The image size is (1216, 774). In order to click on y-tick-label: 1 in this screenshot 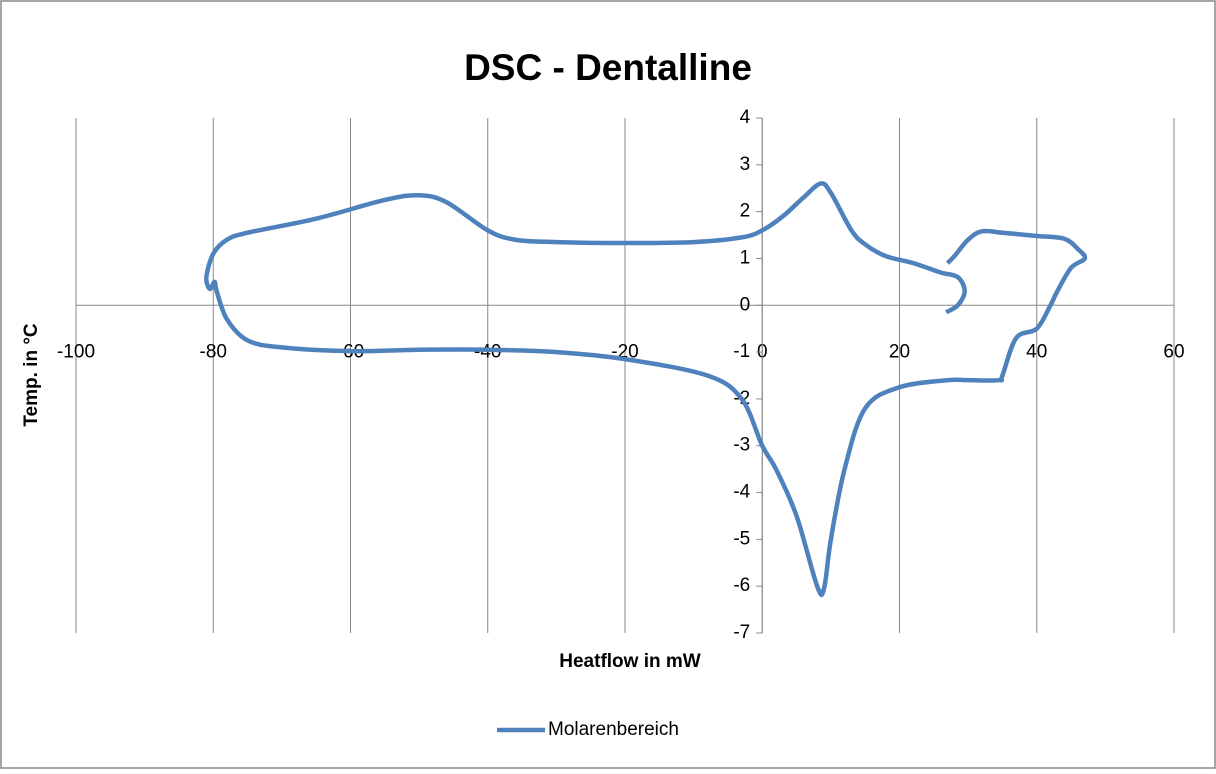, I will do `click(745, 257)`.